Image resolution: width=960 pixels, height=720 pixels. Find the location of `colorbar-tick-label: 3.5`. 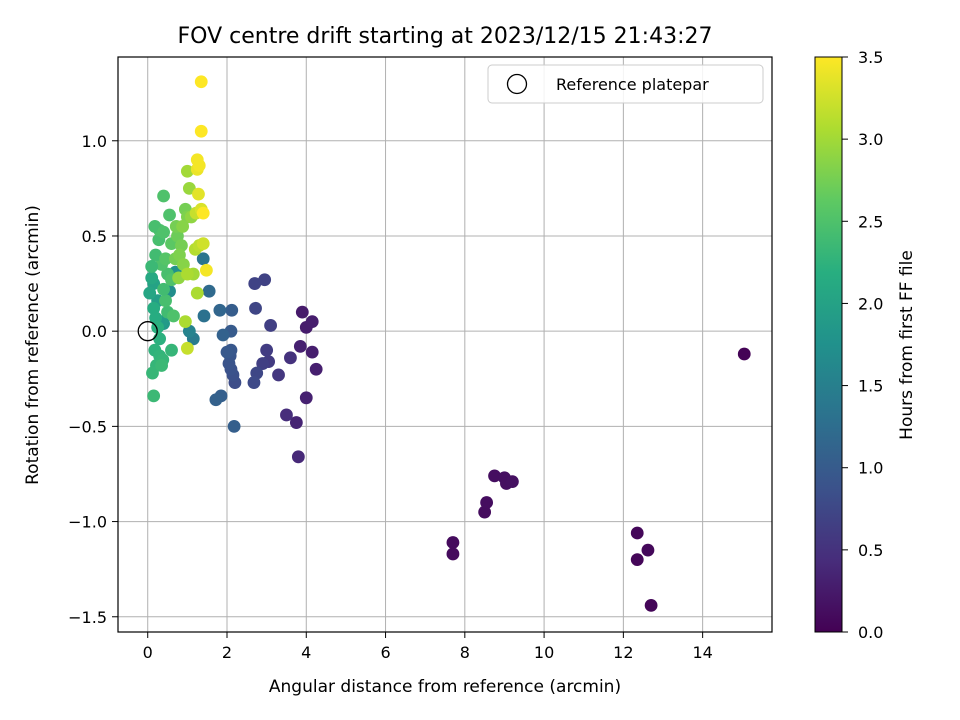

colorbar-tick-label: 3.5 is located at coordinates (870, 57).